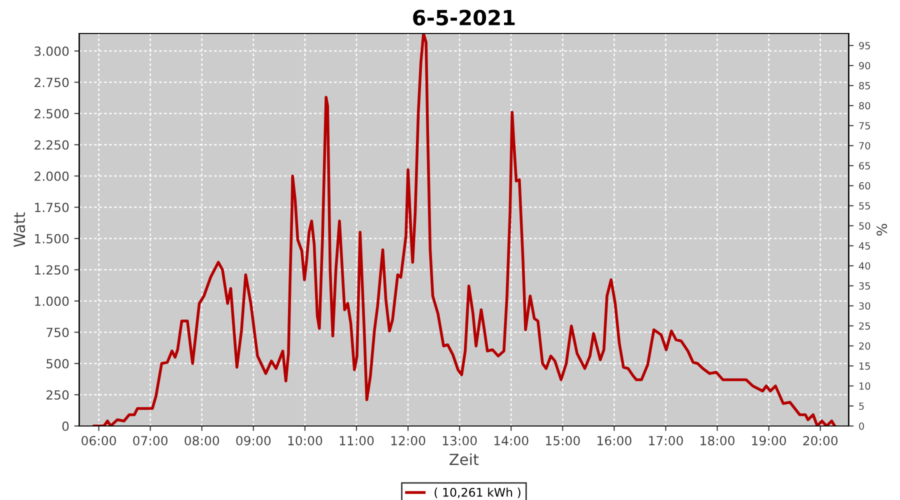 Image resolution: width=900 pixels, height=500 pixels. Describe the element at coordinates (99, 441) in the screenshot. I see `x-tick-label: 06:00` at that location.